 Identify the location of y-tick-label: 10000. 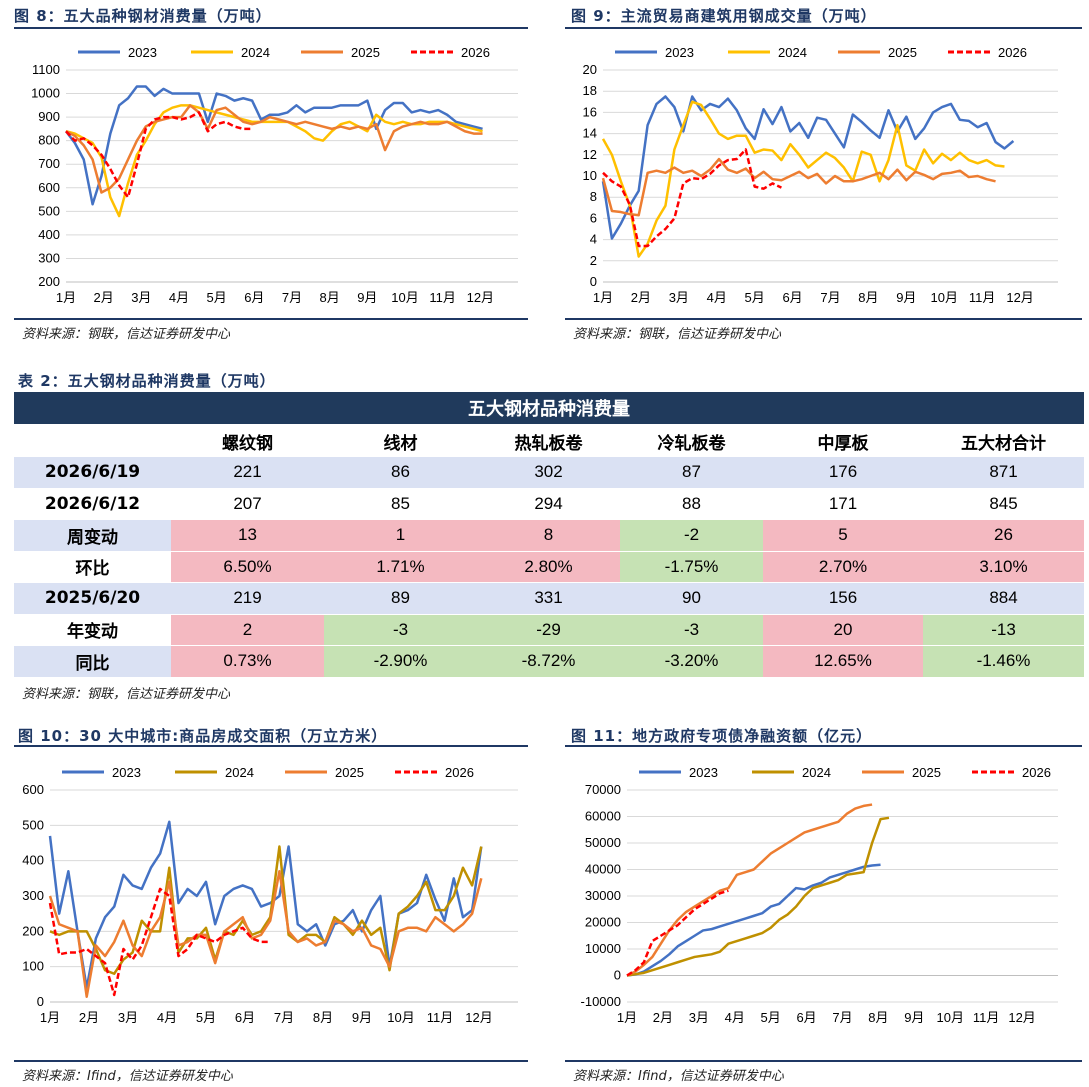
(603, 948).